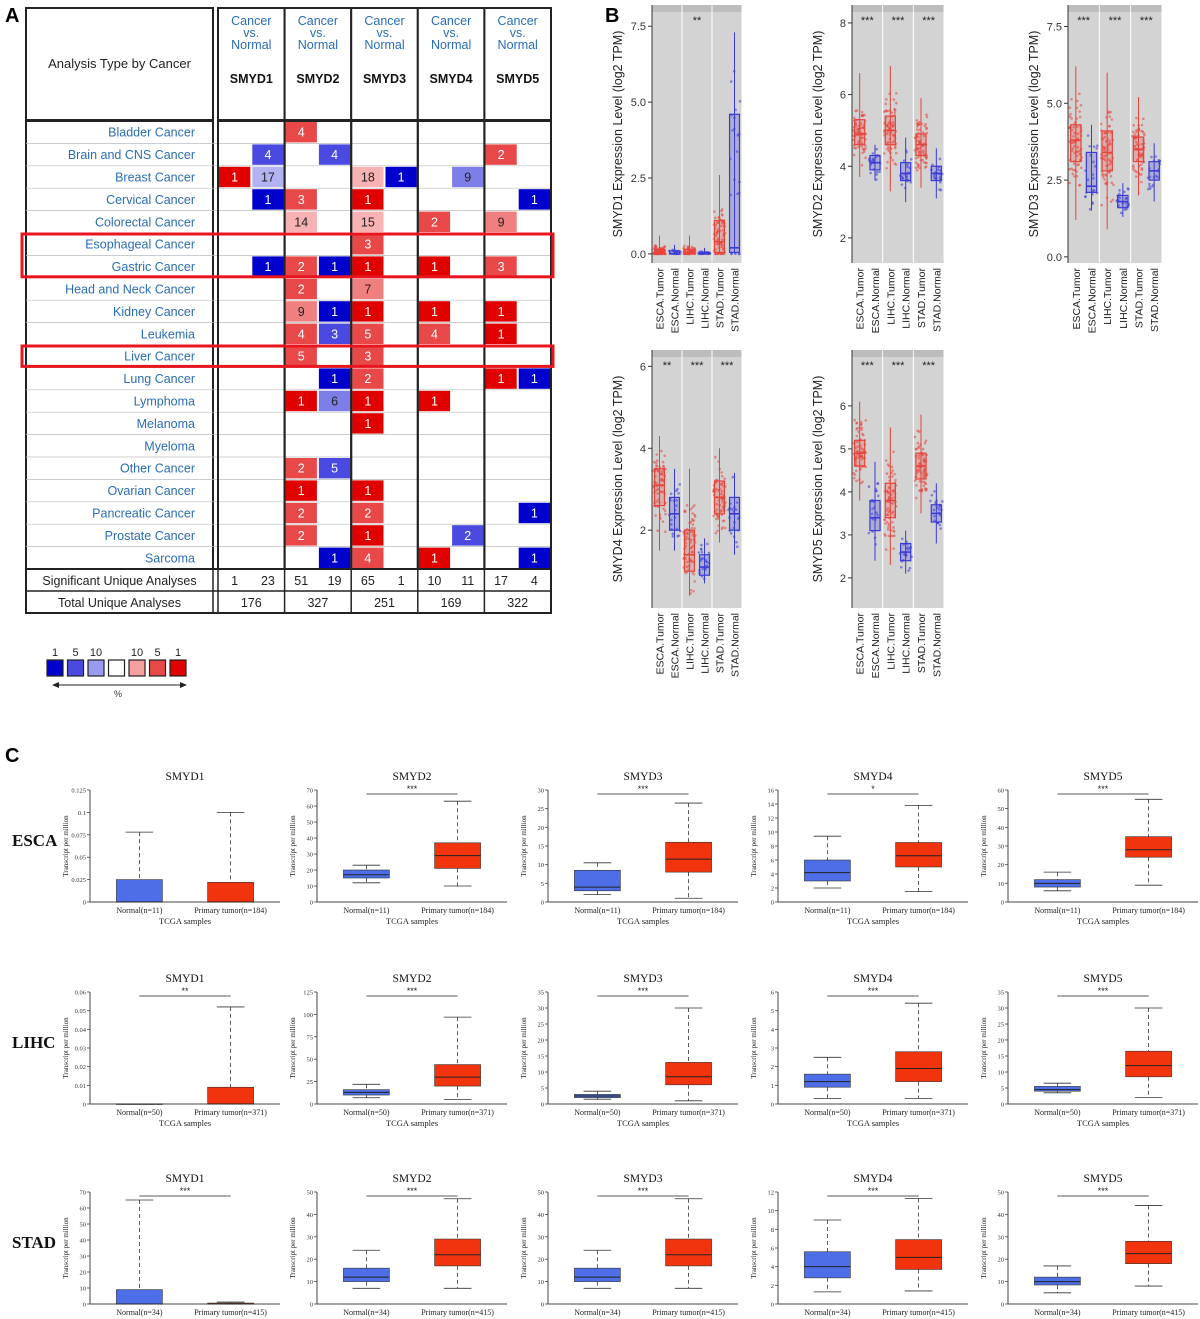  I want to click on y-tick-label: 5, so click(542, 884).